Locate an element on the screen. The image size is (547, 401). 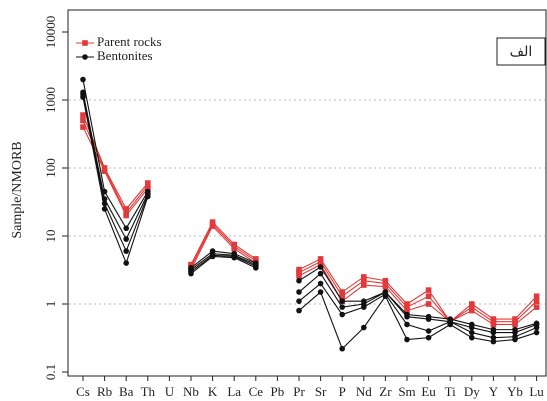
x-tick-label: Dy is located at coordinates (472, 391).